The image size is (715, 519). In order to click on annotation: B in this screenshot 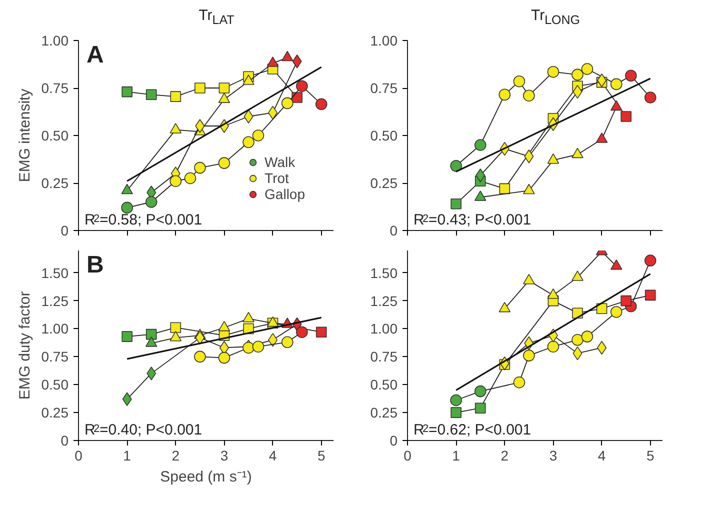, I will do `click(95, 265)`.